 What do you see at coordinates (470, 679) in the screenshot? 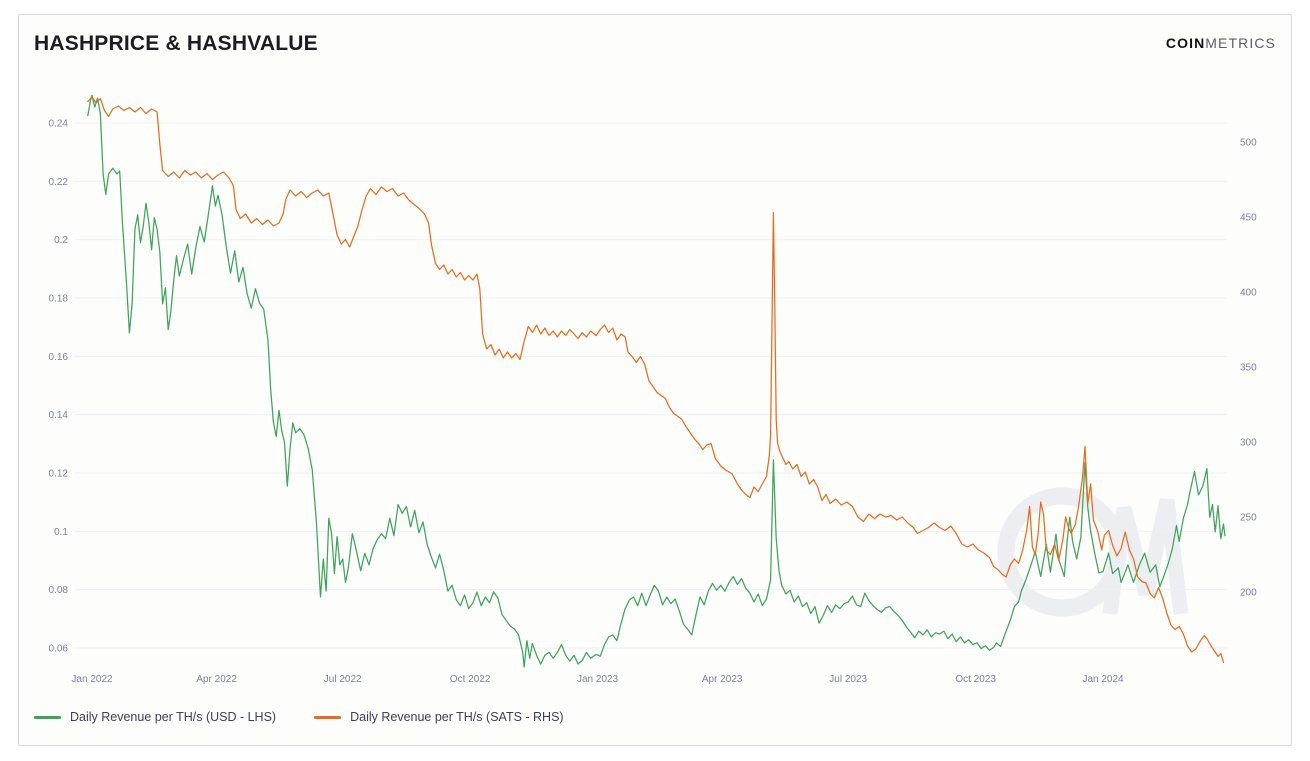
I see `x-axis-tick-label: Oct 2022` at bounding box center [470, 679].